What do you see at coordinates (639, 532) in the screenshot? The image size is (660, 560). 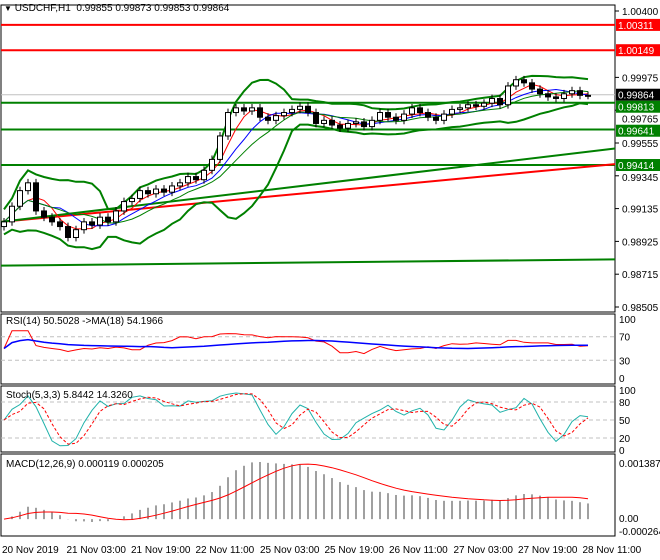 I see `macd-tick-label: -0.000264` at bounding box center [639, 532].